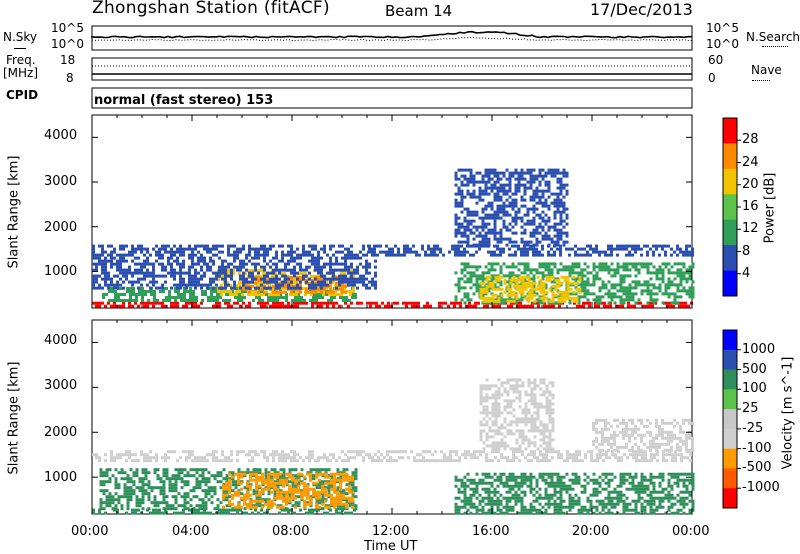 This screenshot has height=554, width=800. What do you see at coordinates (391, 546) in the screenshot?
I see `xaxis-label: Time UT` at bounding box center [391, 546].